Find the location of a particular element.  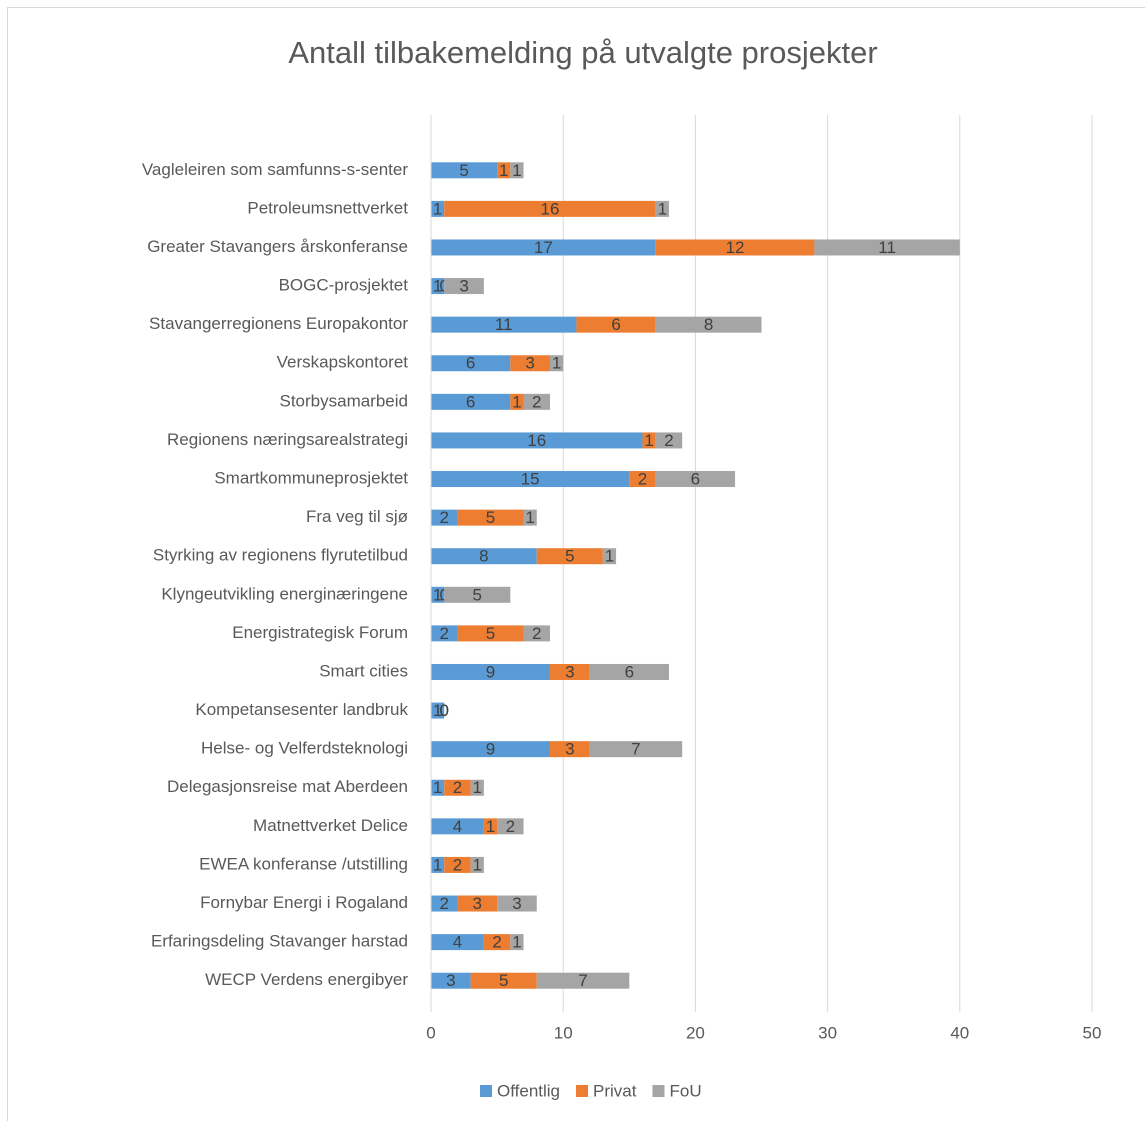

y-tick-label: Storbysamarbeid is located at coordinates (343, 400).